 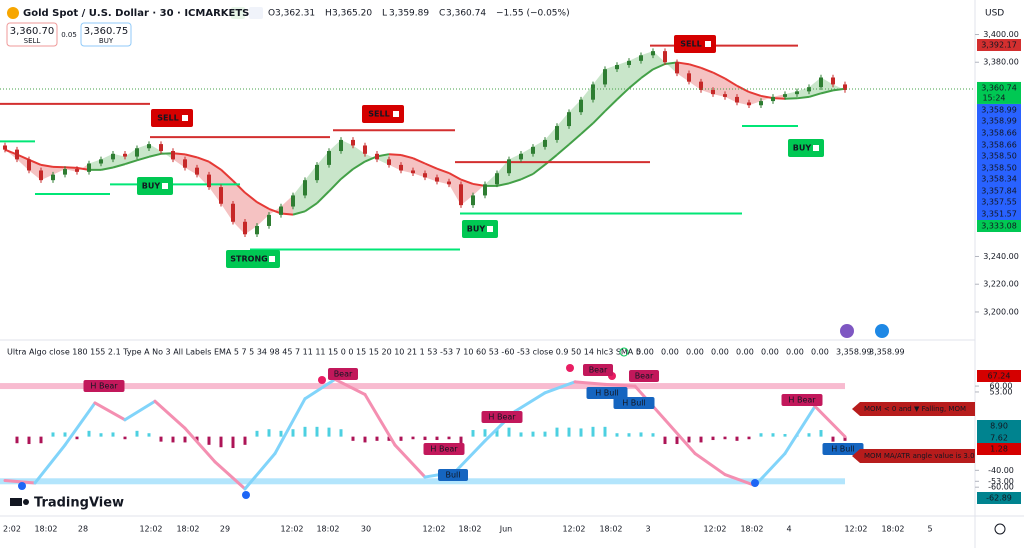 What do you see at coordinates (256, 13) in the screenshot?
I see `more-icon` at bounding box center [256, 13].